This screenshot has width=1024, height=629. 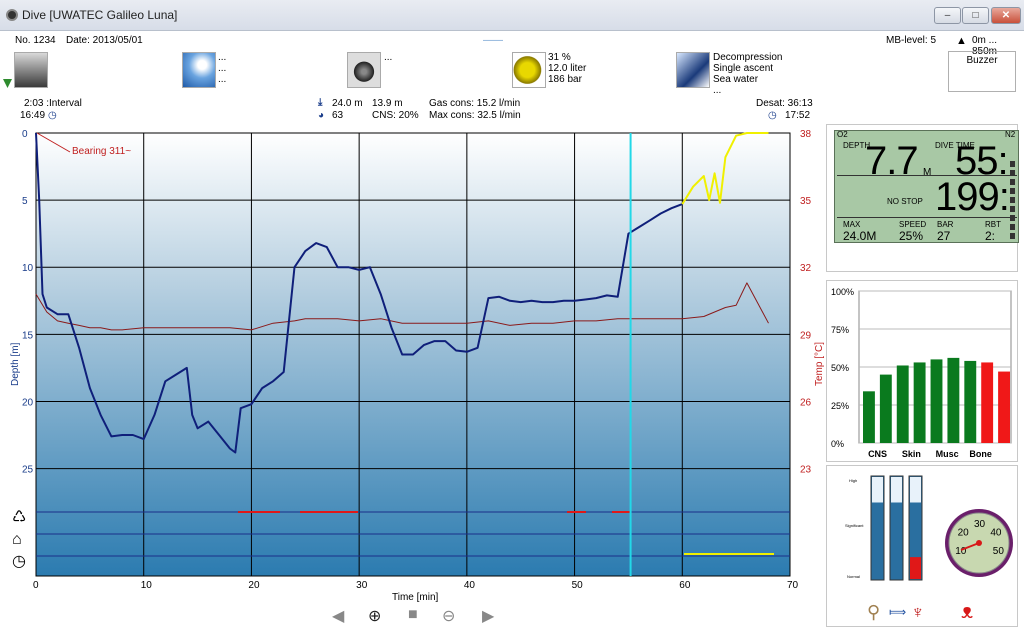 What do you see at coordinates (772, 115) in the screenshot?
I see `end-clock-icon: ◷` at bounding box center [772, 115].